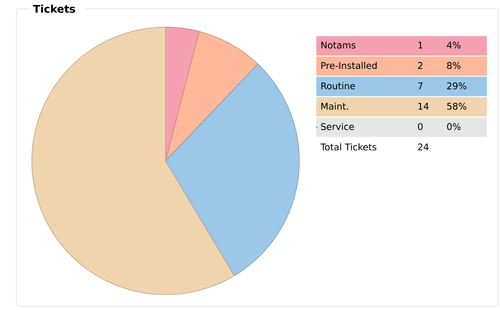 The height and width of the screenshot is (310, 500). What do you see at coordinates (348, 146) in the screenshot?
I see `text: Total Tickets` at bounding box center [348, 146].